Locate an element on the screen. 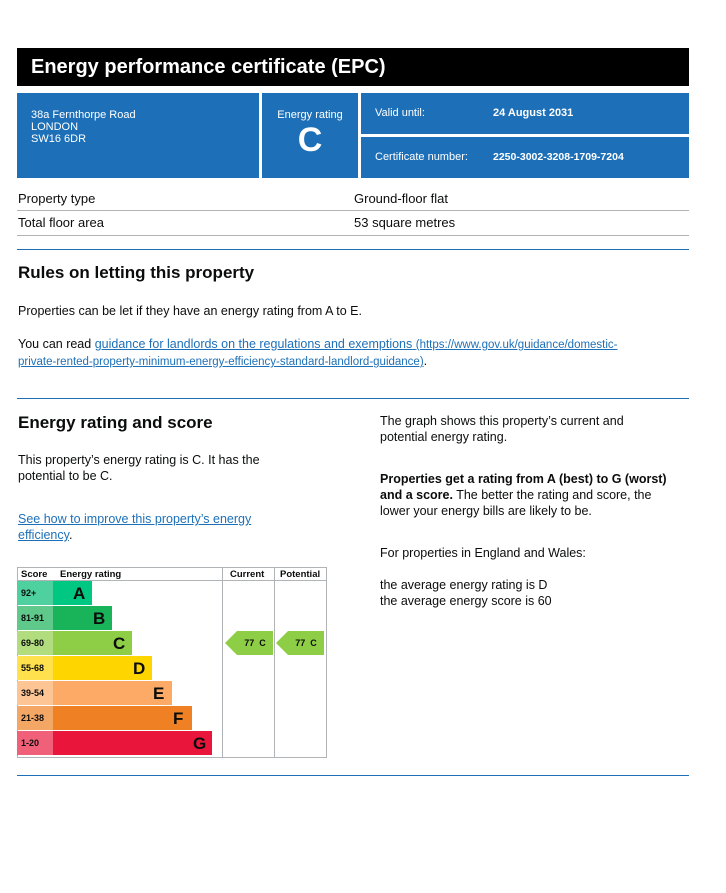 This screenshot has width=726, height=893. rating-explanation-bold: and a score. is located at coordinates (416, 495).